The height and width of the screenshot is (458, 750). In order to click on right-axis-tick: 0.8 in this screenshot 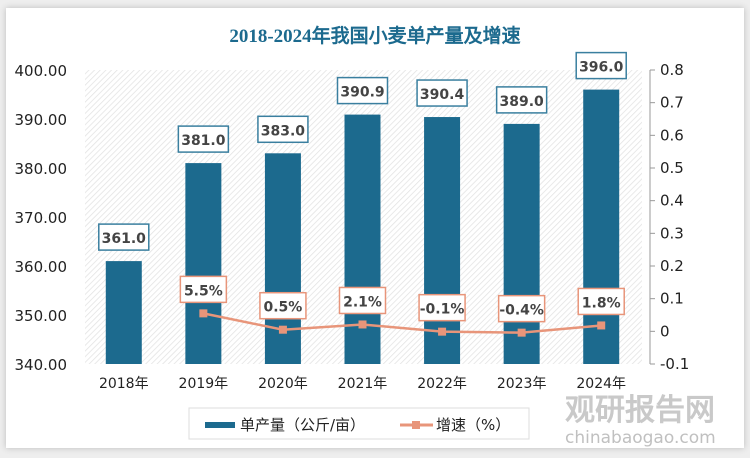, I will do `click(672, 70)`.